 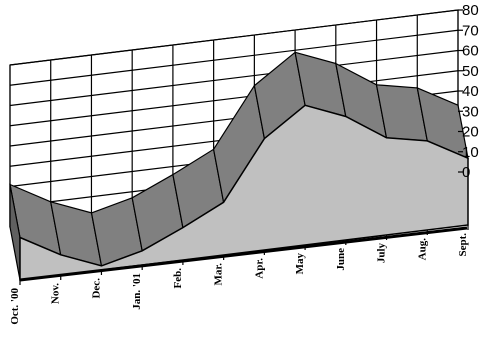 I want to click on x-tick-label: May, so click(x=300, y=264).